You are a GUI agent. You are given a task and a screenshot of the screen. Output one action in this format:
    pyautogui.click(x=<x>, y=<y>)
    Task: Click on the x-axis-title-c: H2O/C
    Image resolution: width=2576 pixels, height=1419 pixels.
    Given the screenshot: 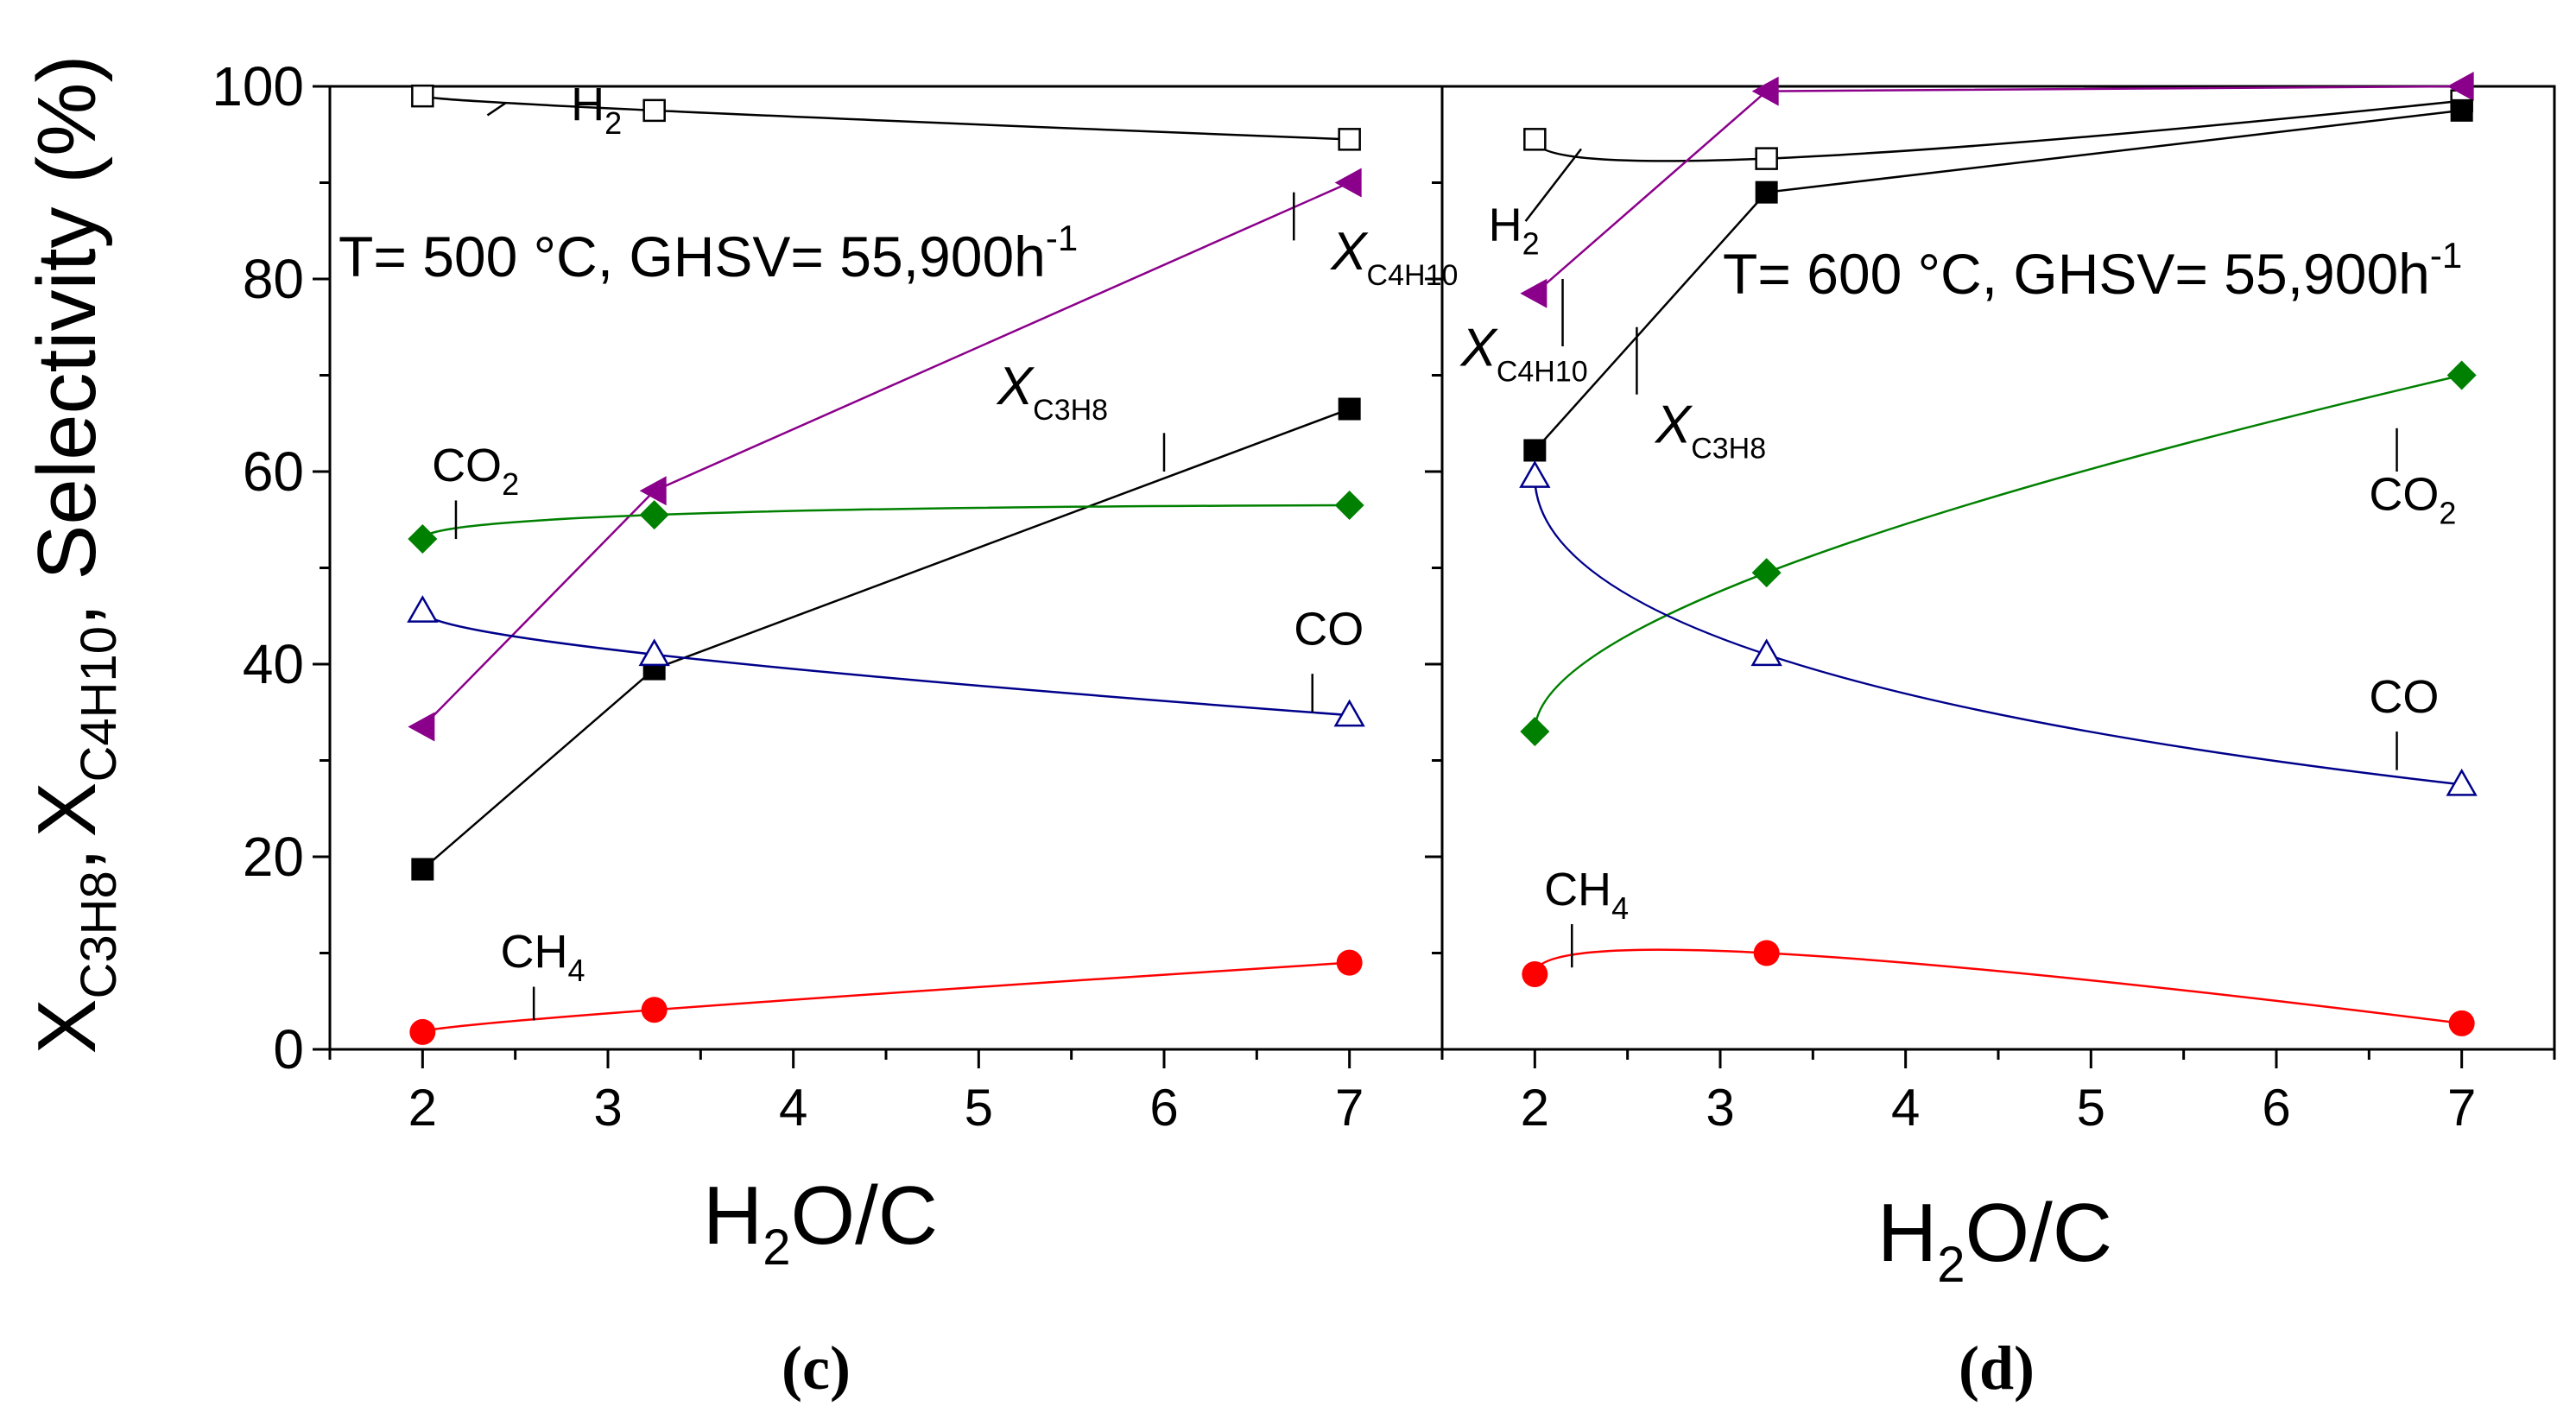 What is the action you would take?
    pyautogui.click(x=820, y=1222)
    